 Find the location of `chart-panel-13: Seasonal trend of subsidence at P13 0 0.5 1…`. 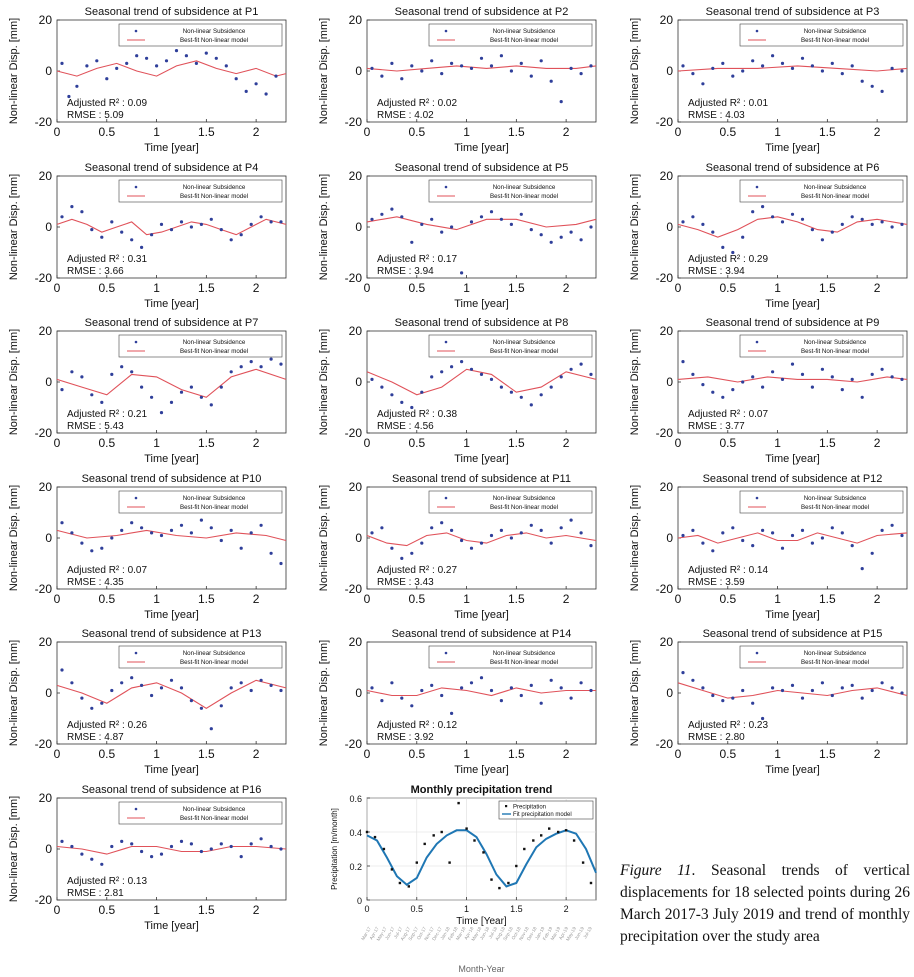

chart-panel-13: Seasonal trend of subsidence at P13 0 0.5 1… is located at coordinates (147, 702).